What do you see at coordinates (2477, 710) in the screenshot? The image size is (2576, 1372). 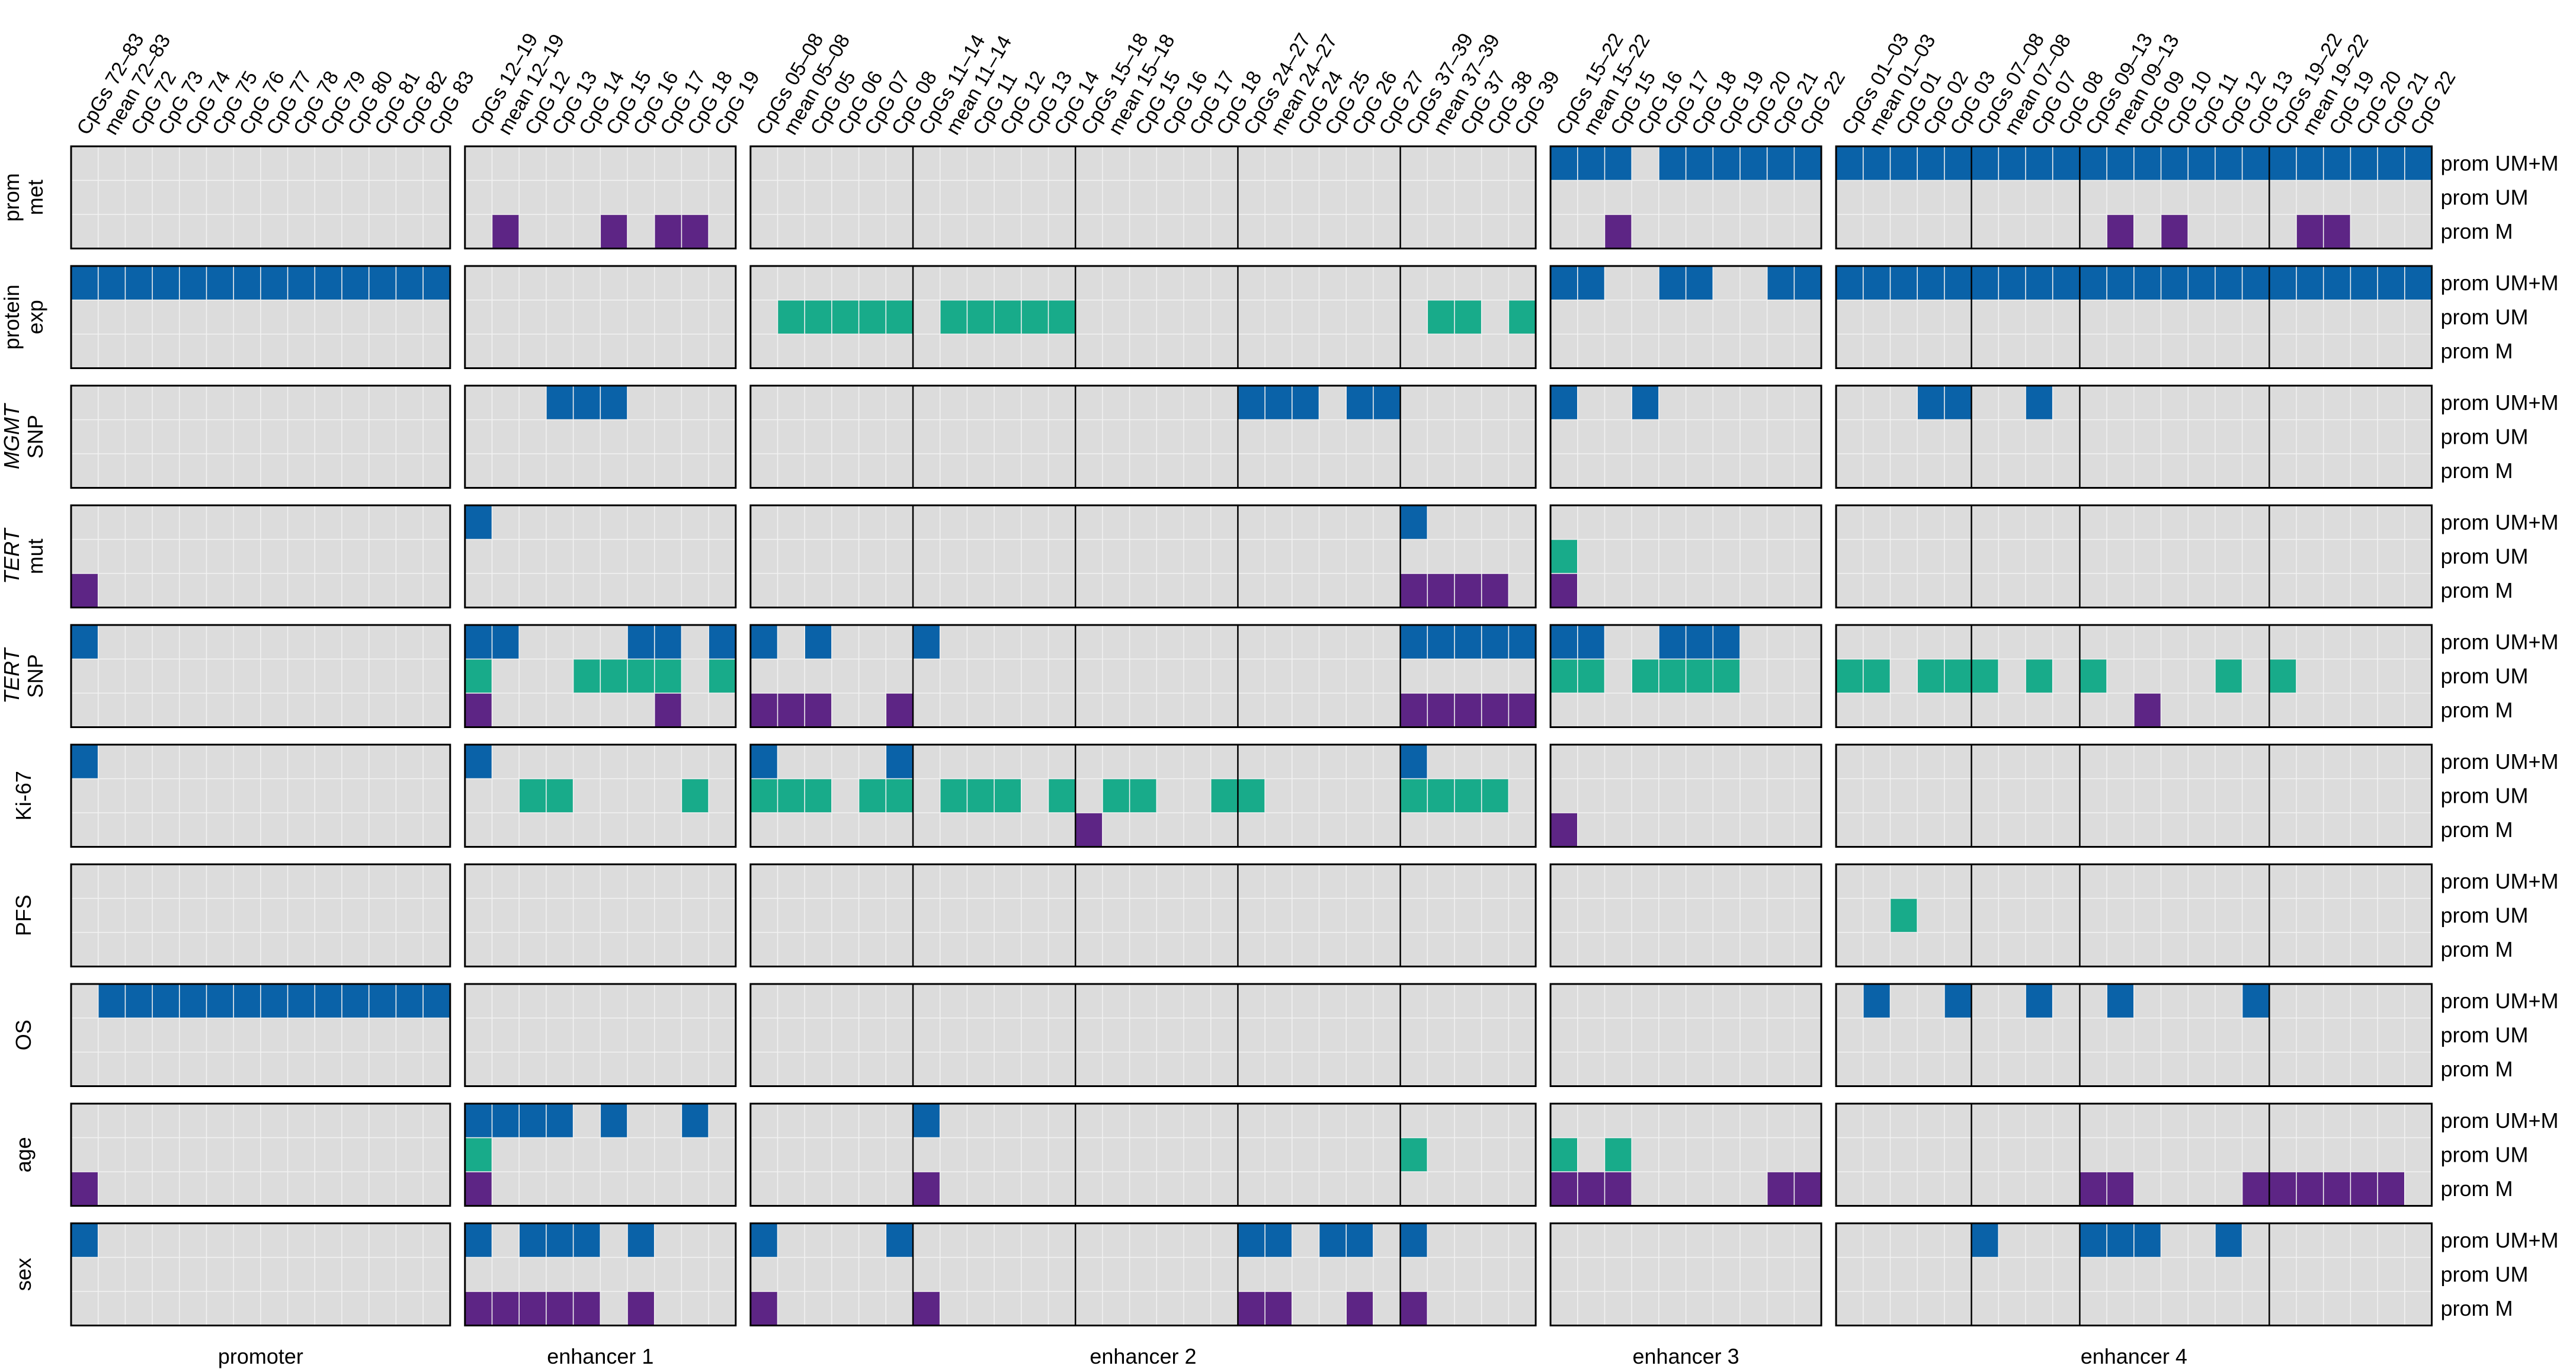 I see `level-label: prom M` at bounding box center [2477, 710].